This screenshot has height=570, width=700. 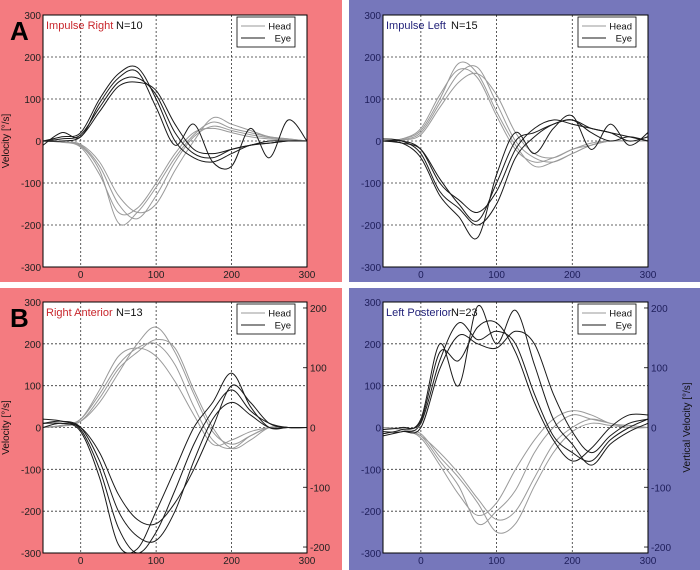 What do you see at coordinates (687, 427) in the screenshot?
I see `y2-axis-label: Vertical Velocity [°/s]` at bounding box center [687, 427].